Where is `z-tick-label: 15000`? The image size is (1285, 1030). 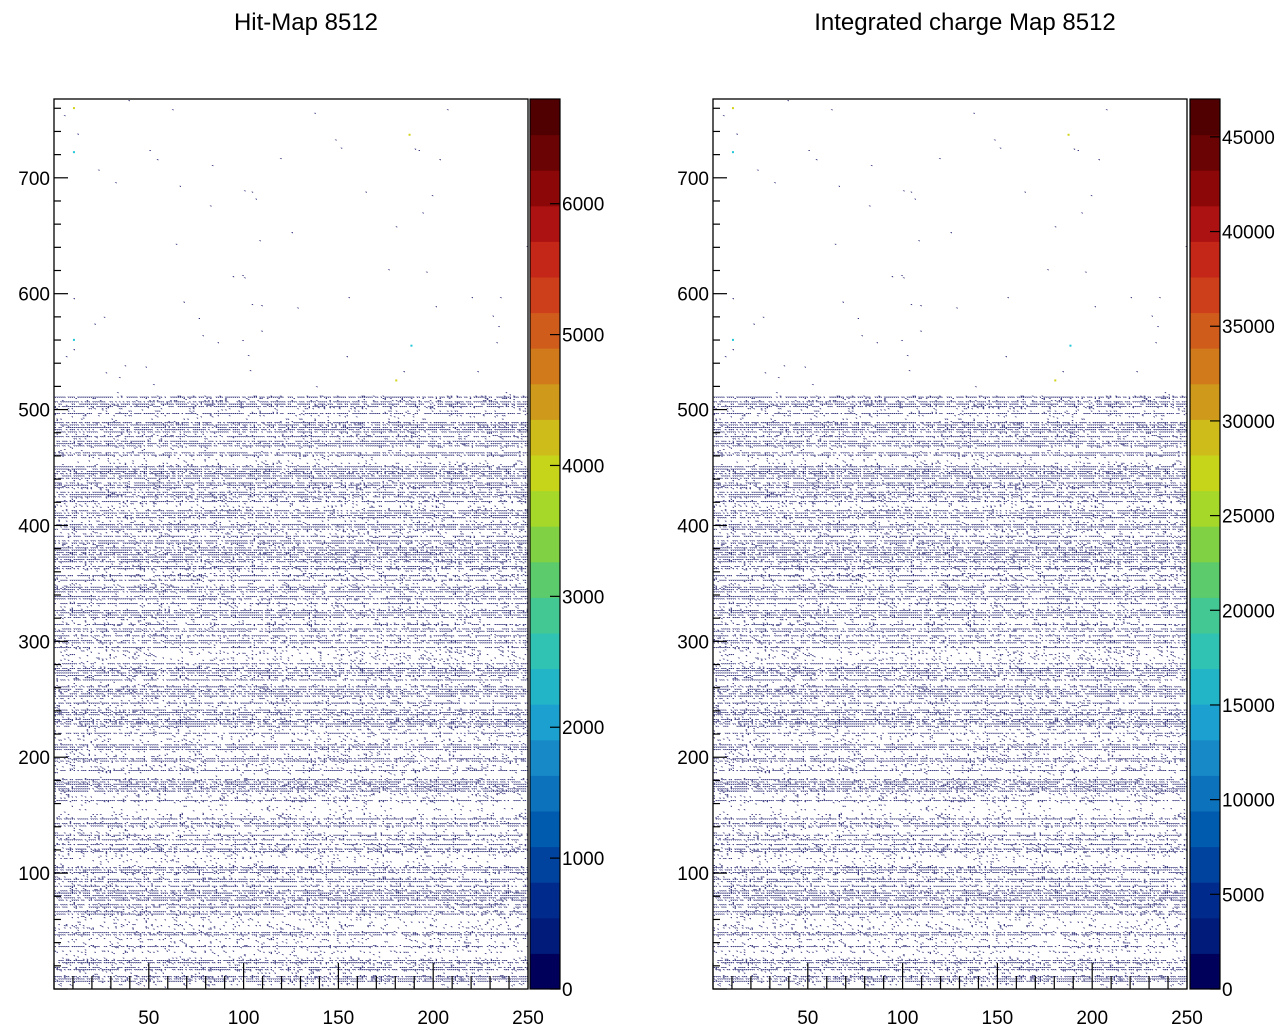 z-tick-label: 15000 is located at coordinates (1248, 706).